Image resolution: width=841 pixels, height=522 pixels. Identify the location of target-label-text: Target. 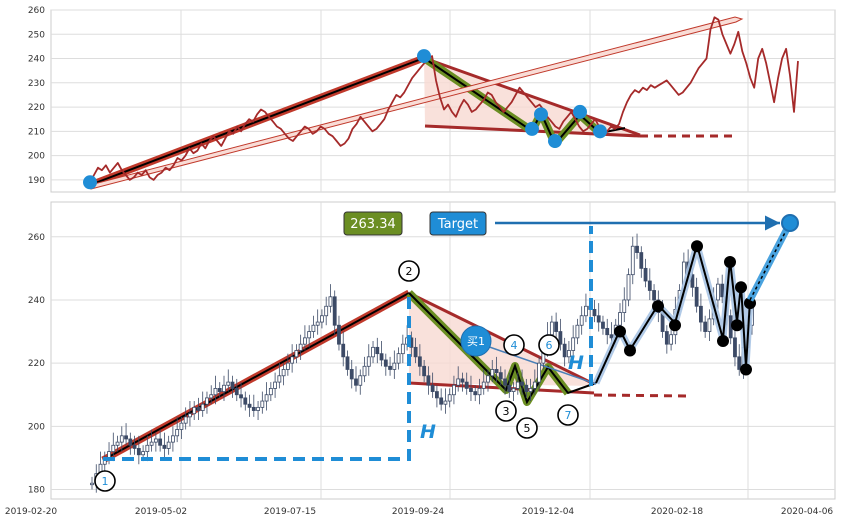
(457, 224).